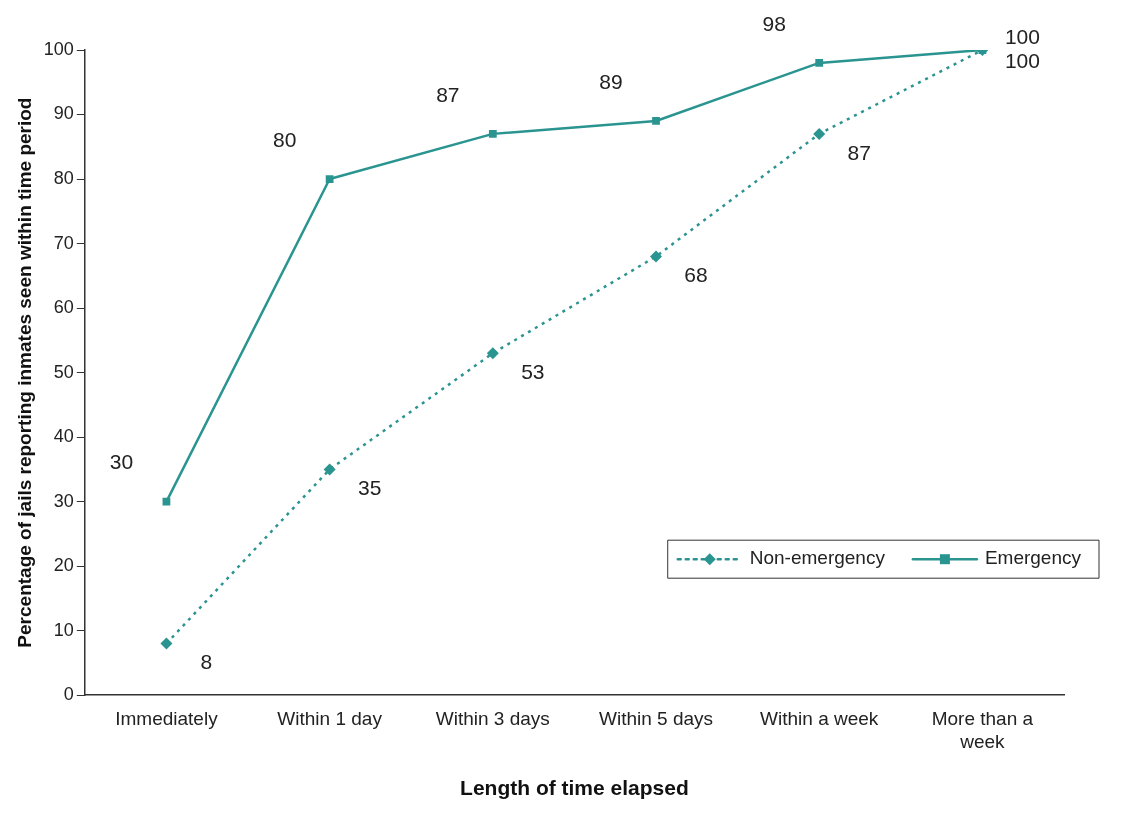 The height and width of the screenshot is (816, 1139). I want to click on y-tick-label: 0, so click(68, 694).